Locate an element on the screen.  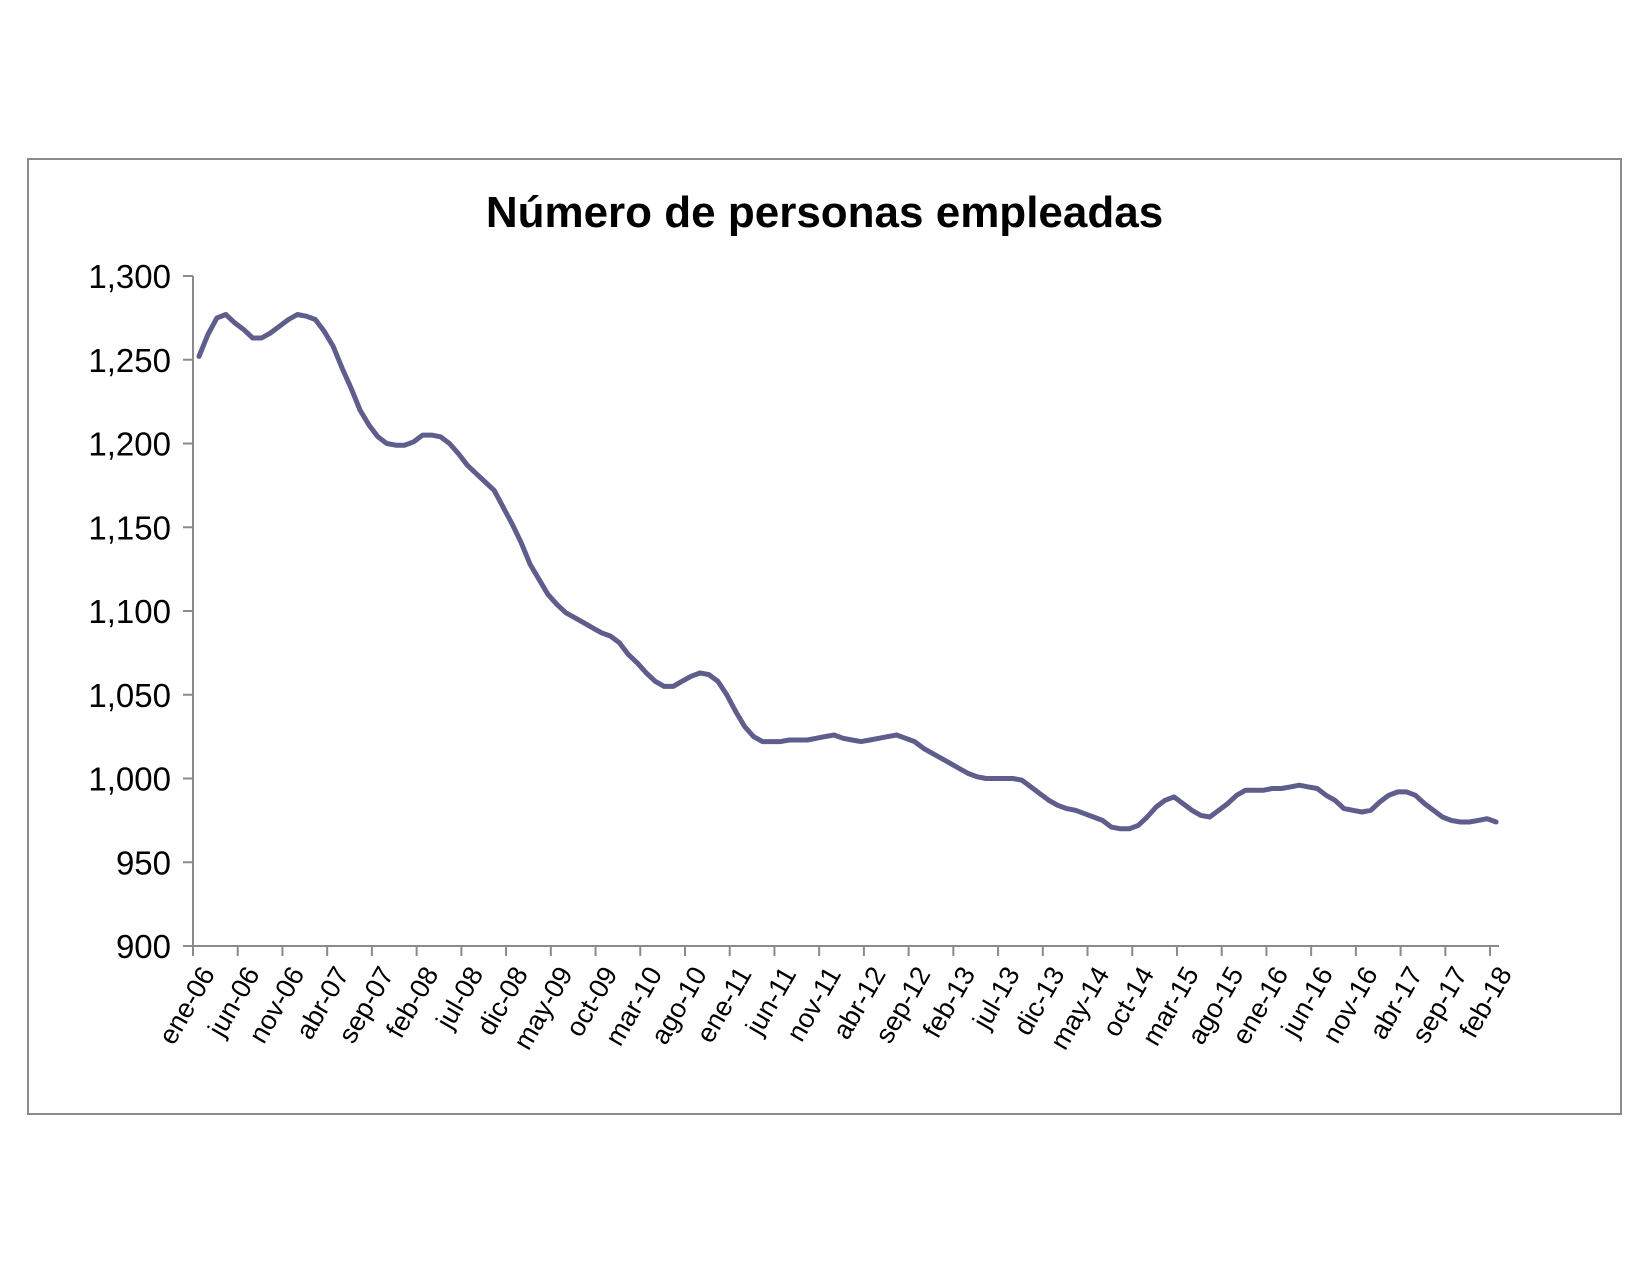
chart-title: Número de personas empleadas is located at coordinates (824, 212).